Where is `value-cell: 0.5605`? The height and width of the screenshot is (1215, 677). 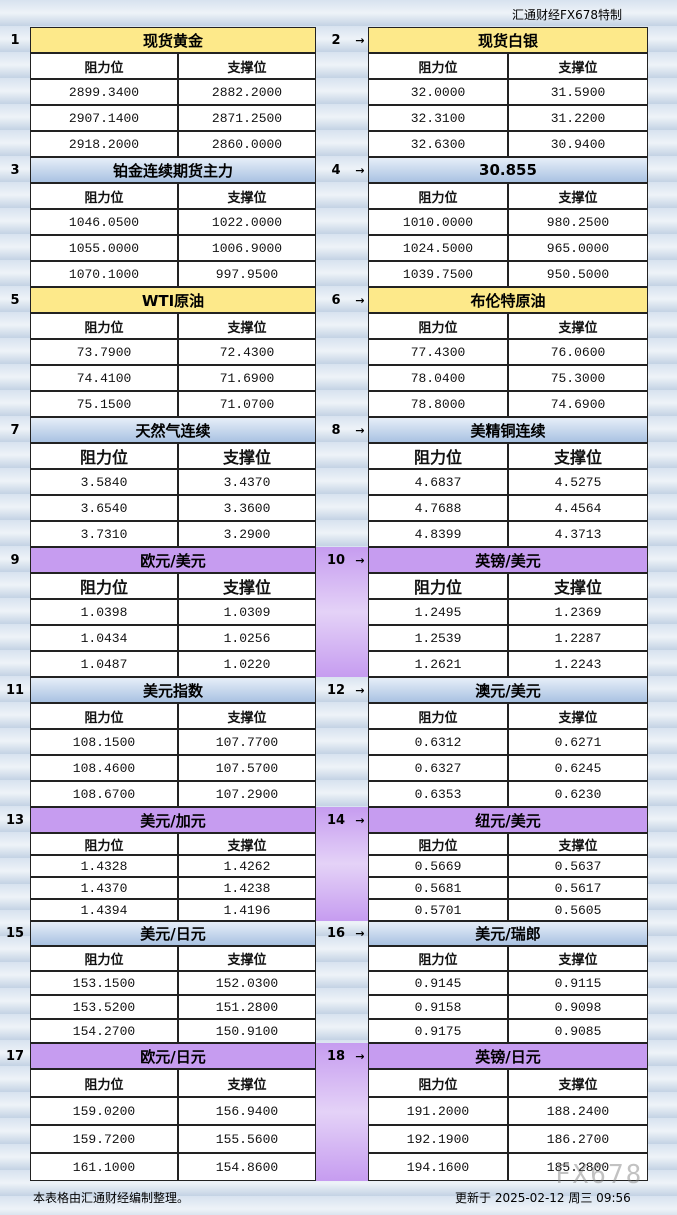
value-cell: 0.5605 is located at coordinates (578, 910).